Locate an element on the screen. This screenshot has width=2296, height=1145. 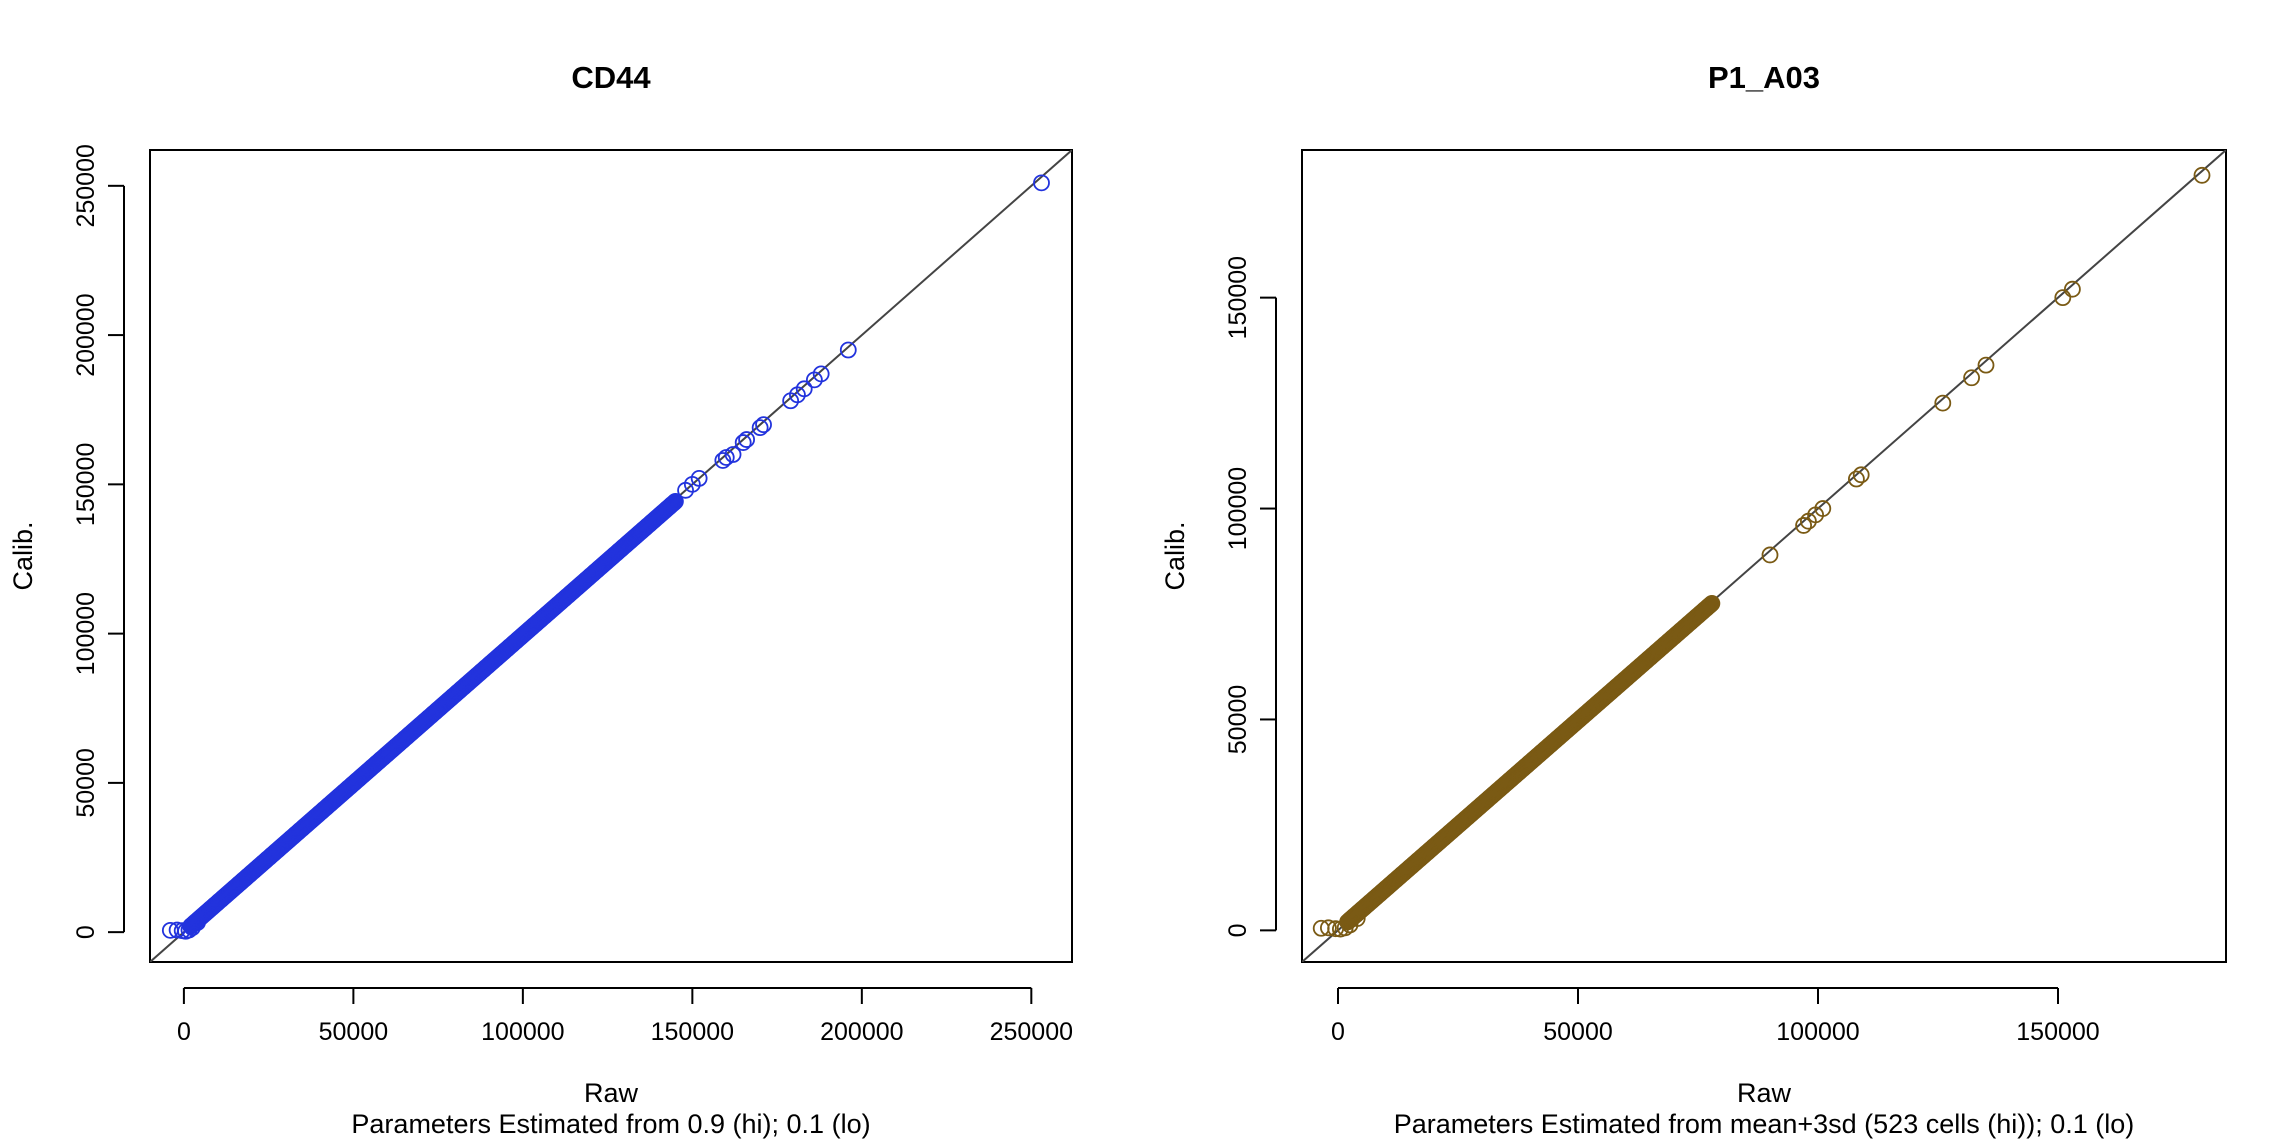
chart-1-x-tick-label: 0 is located at coordinates (1338, 1032).